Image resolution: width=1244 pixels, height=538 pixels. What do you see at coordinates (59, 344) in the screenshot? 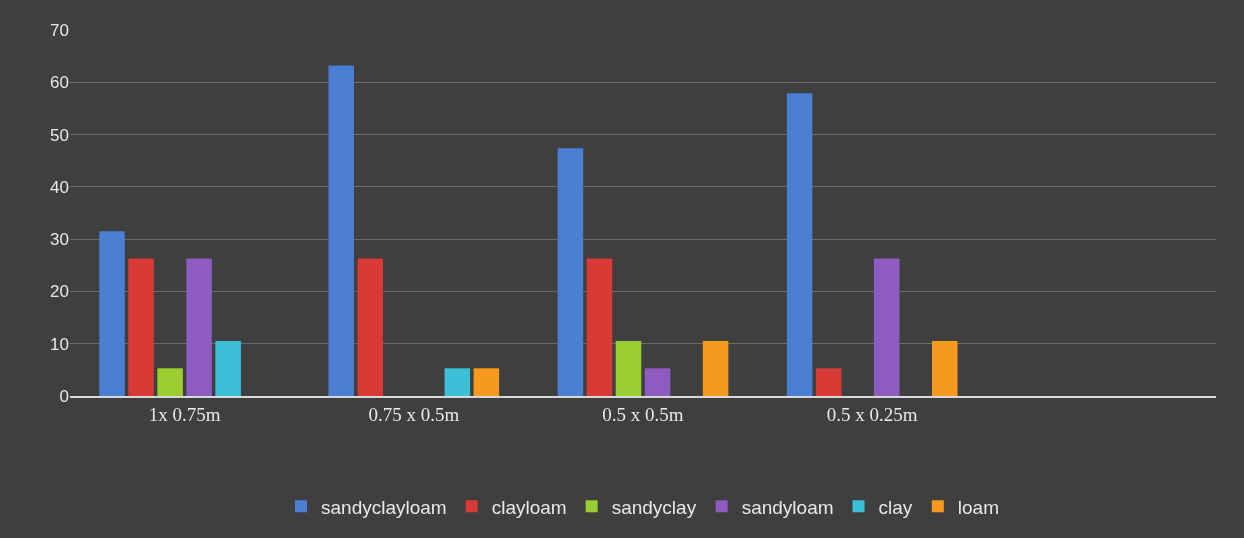
I see `y-tick-label: 10` at bounding box center [59, 344].